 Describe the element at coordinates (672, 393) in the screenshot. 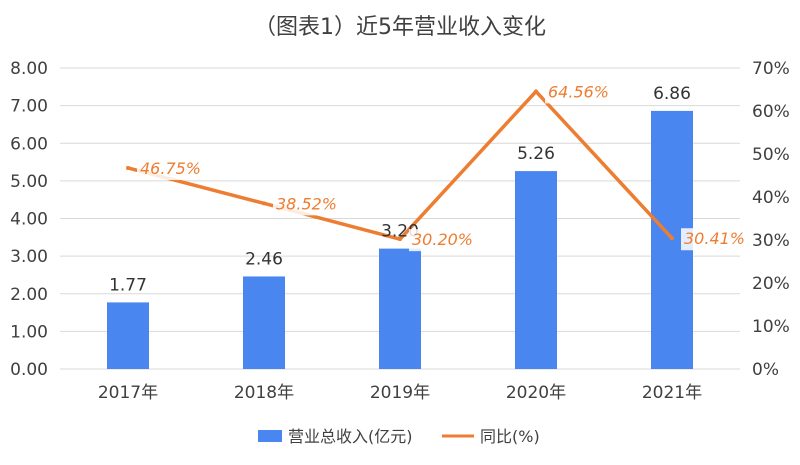

I see `x-tick-label: 2021年` at that location.